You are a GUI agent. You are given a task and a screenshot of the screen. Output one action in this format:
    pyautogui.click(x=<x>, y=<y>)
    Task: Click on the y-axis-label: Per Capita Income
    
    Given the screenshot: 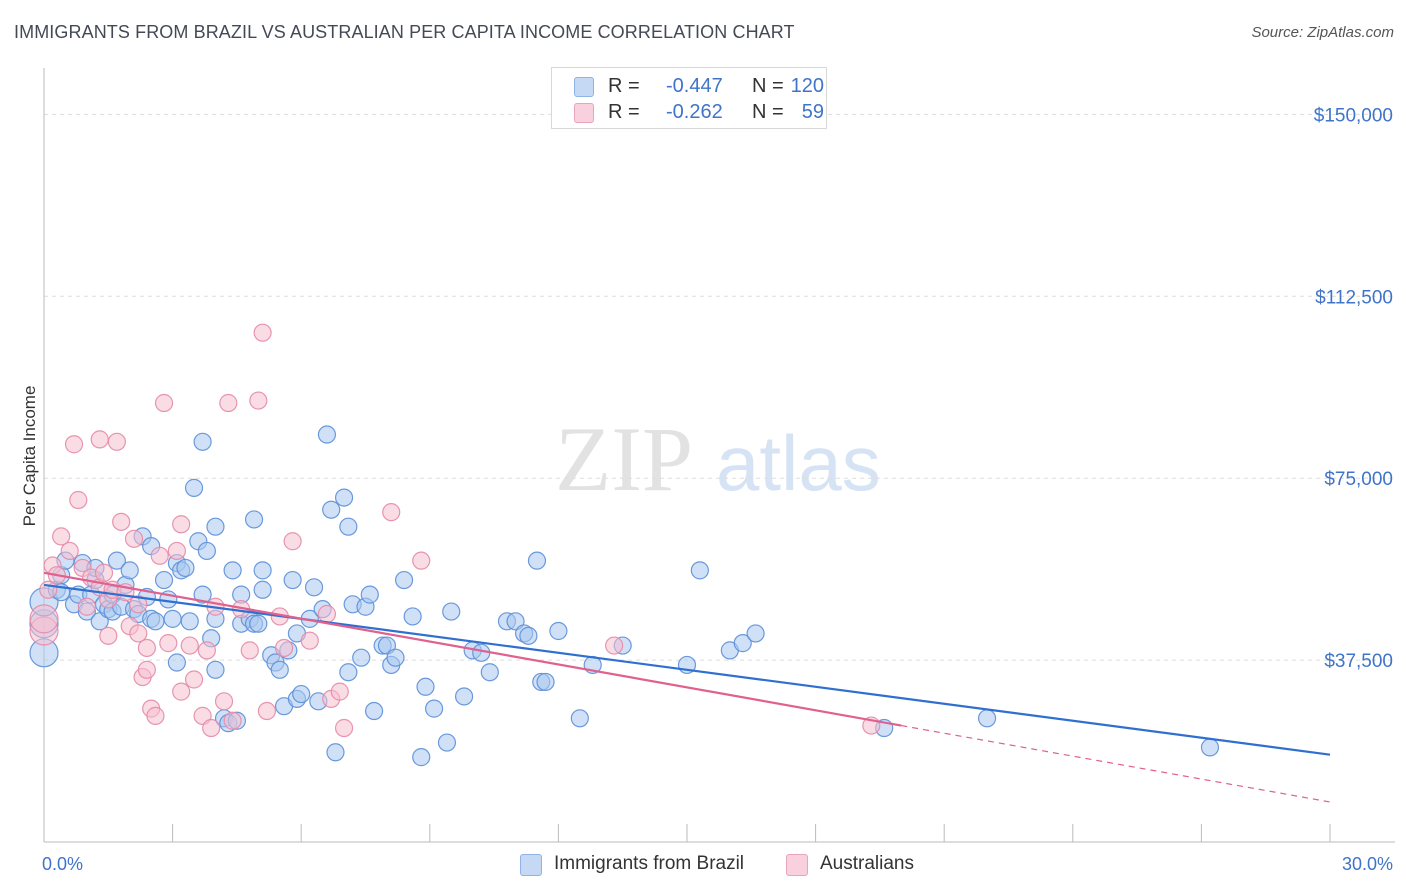 What is the action you would take?
    pyautogui.click(x=29, y=456)
    